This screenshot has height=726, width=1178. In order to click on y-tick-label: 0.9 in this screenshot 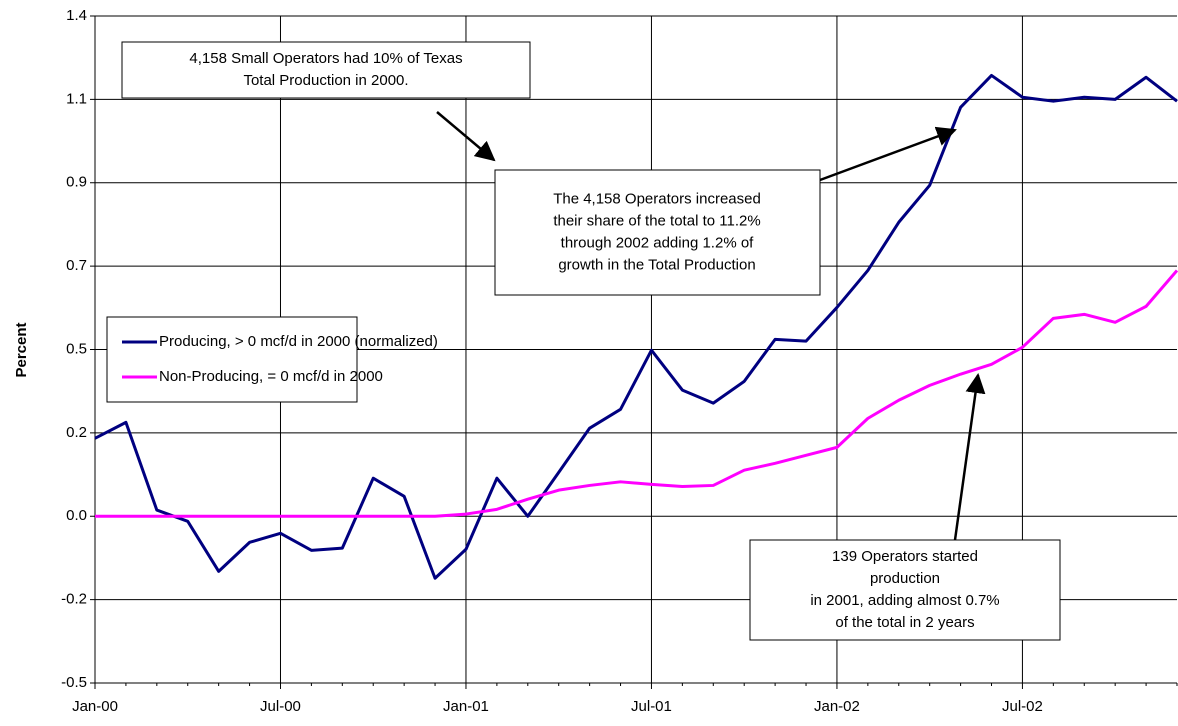, I will do `click(76, 182)`.